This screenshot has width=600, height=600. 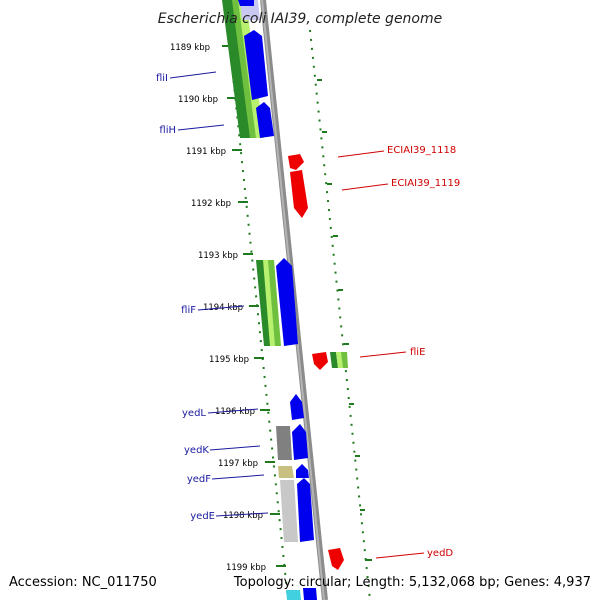 I want to click on tick-label: 1191 kbp, so click(x=206, y=152).